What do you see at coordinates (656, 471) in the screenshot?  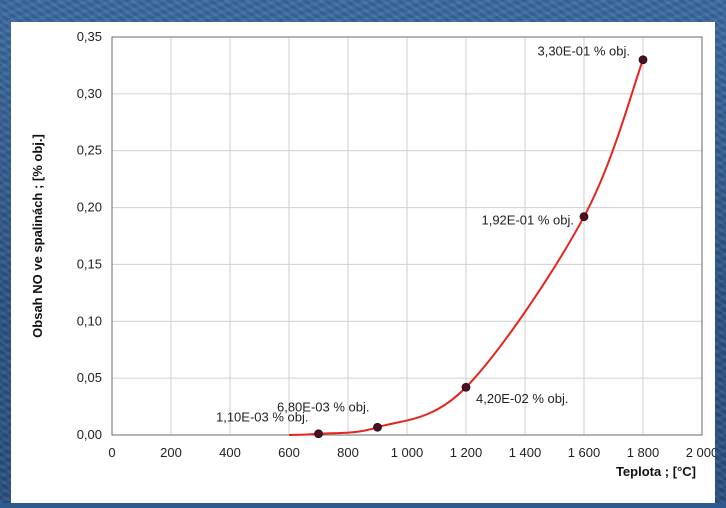 I see `x-axis-label: Teplota ; [°C]` at bounding box center [656, 471].